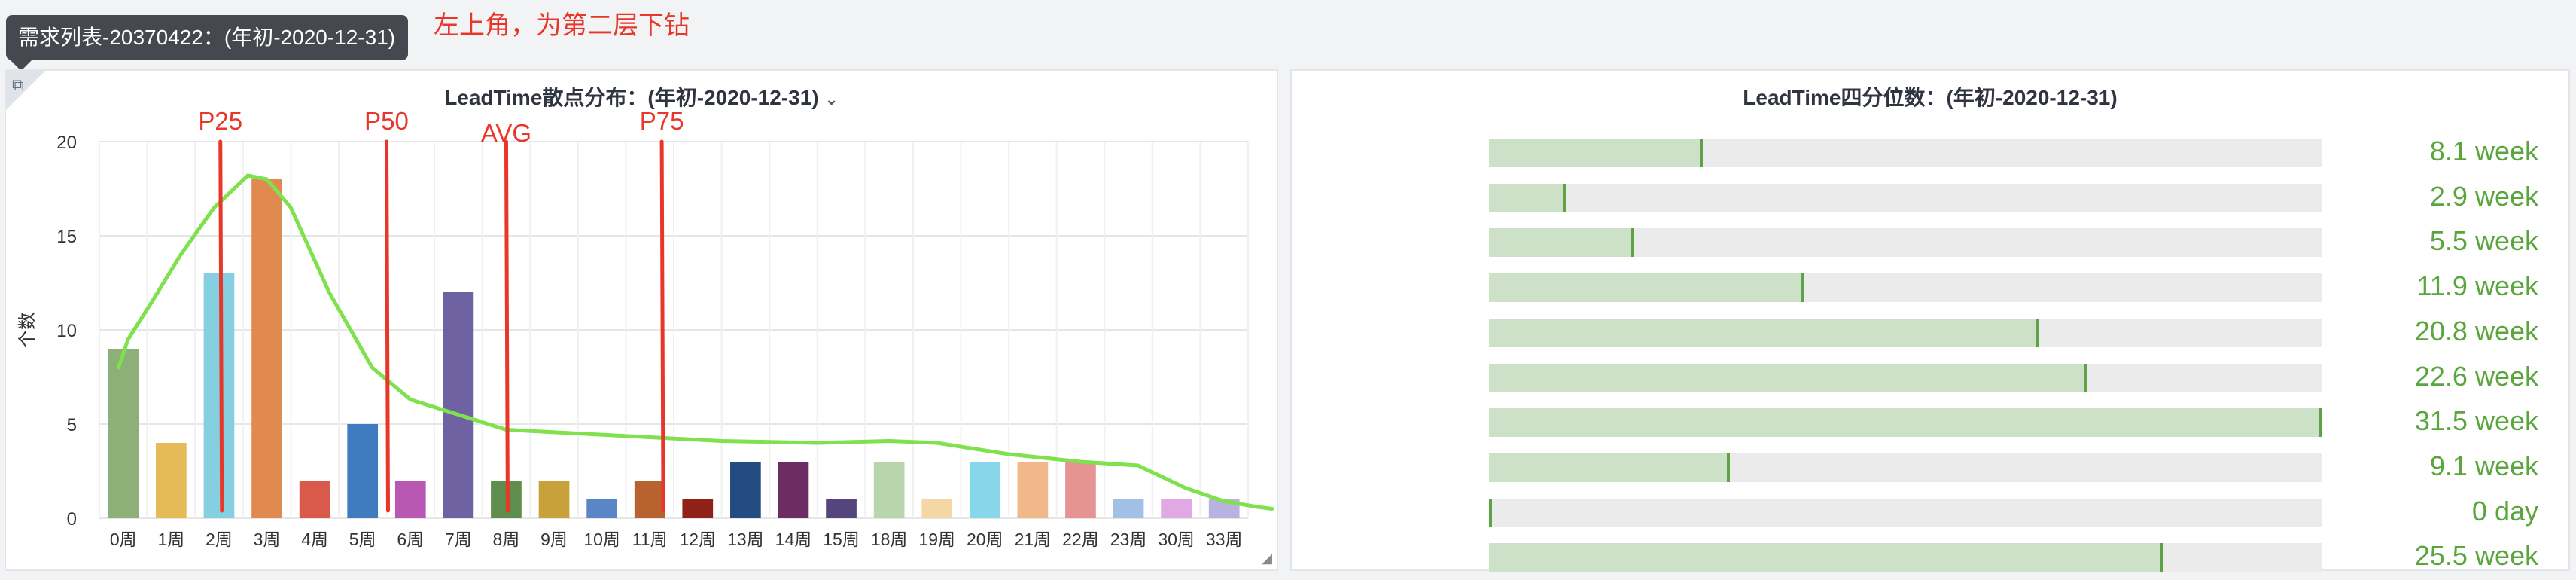  I want to click on bar-20周, so click(985, 490).